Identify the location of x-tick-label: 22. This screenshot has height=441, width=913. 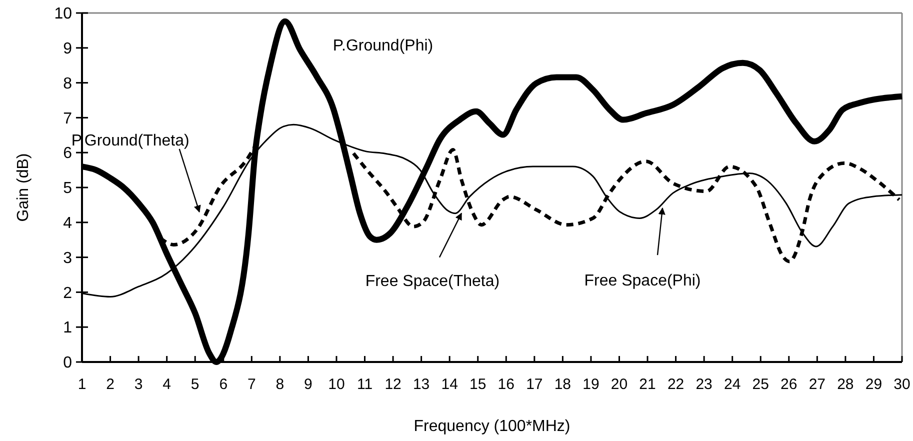
(675, 384).